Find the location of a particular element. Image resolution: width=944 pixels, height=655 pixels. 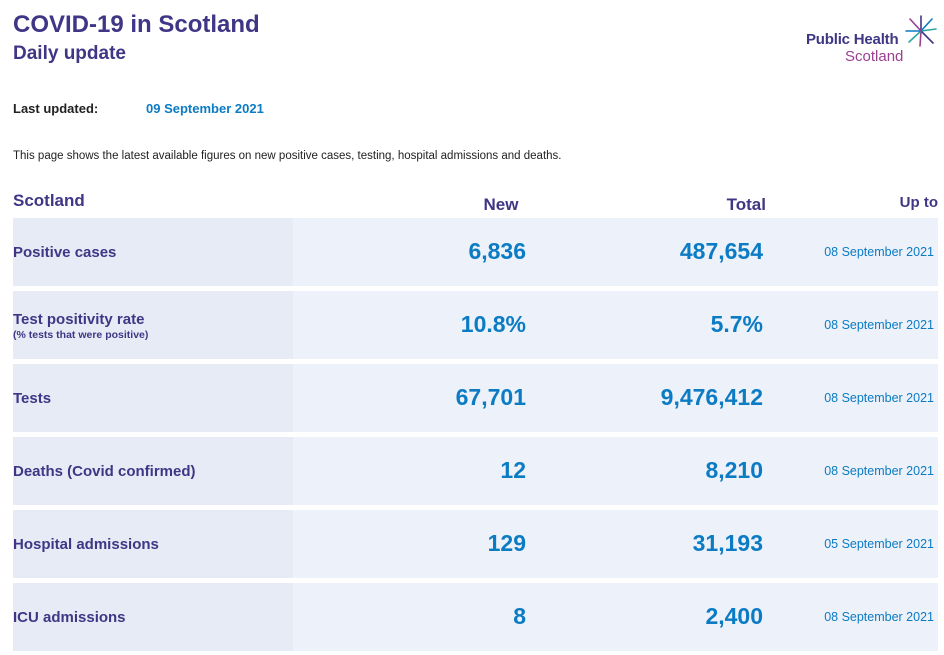

row-total-value: 31,193 is located at coordinates (727, 543).